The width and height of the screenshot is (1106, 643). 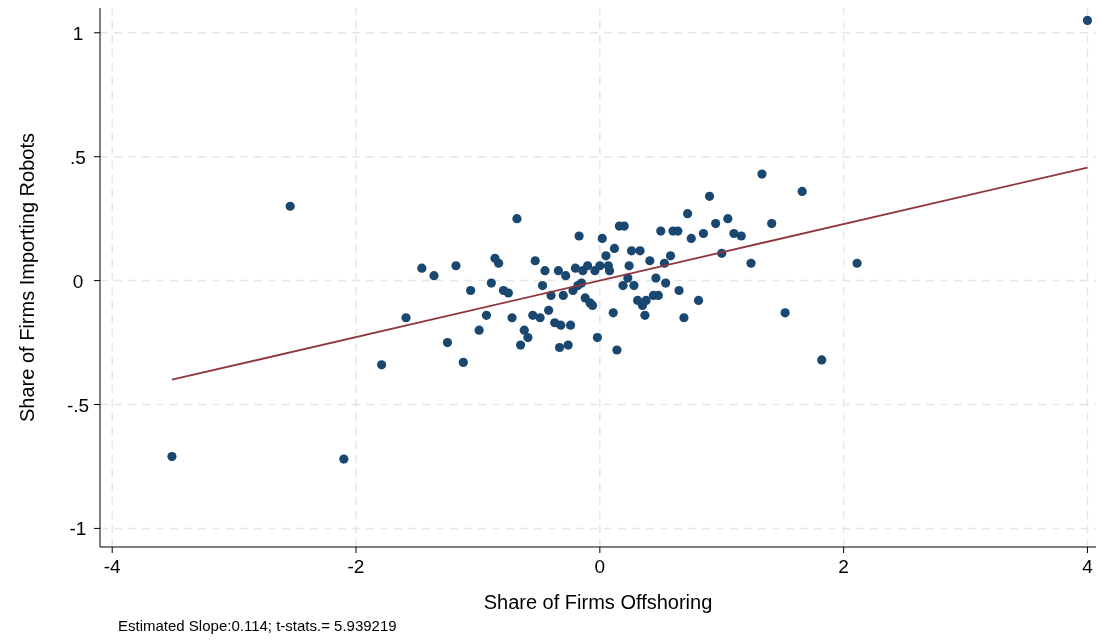 I want to click on y-tick-label: 1, so click(x=78, y=33).